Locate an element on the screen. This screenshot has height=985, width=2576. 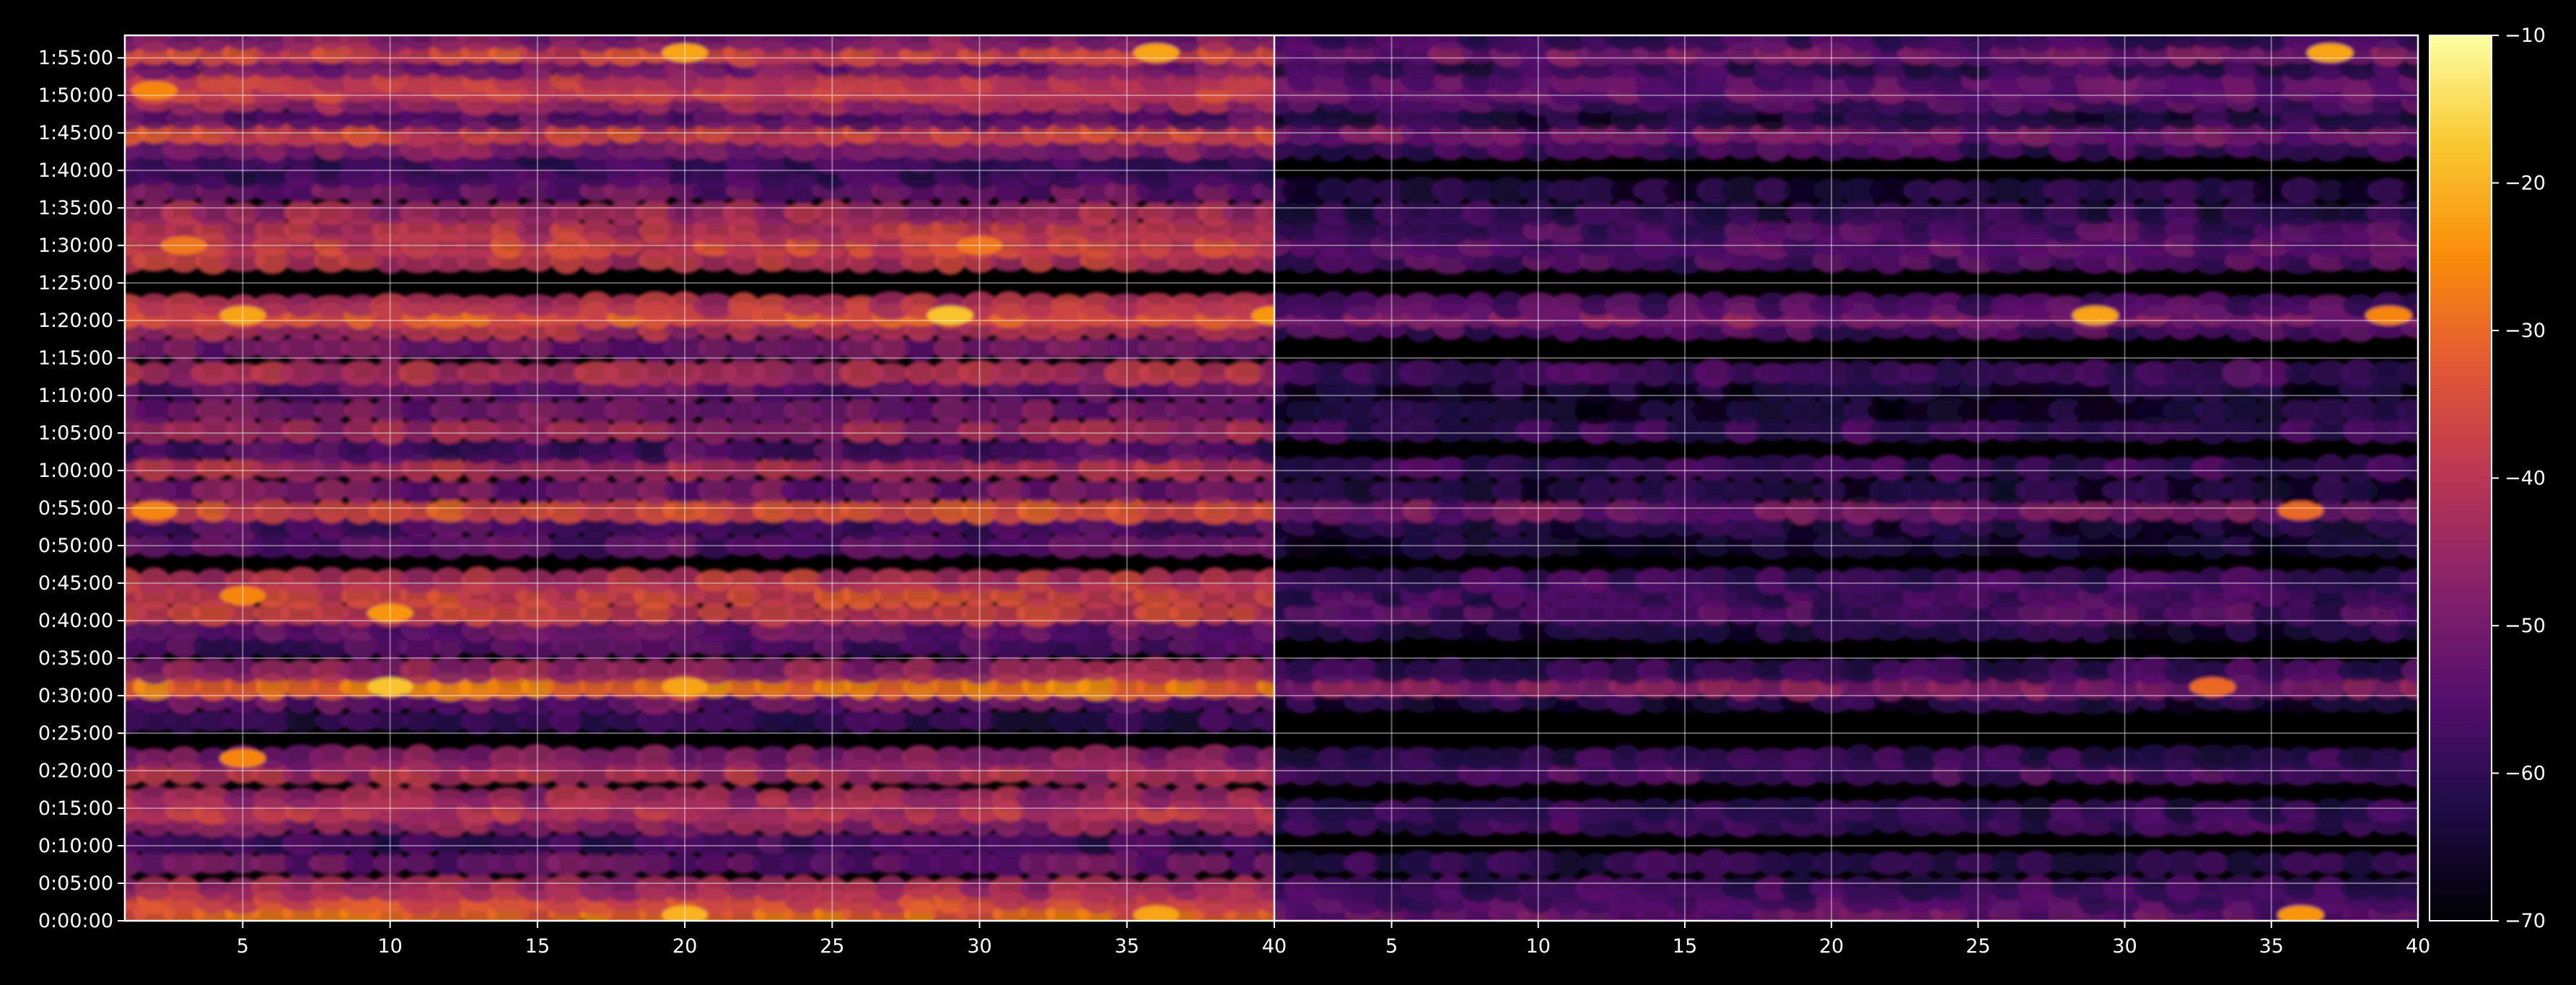
y-tick-label: 0:50:00 is located at coordinates (75, 546).